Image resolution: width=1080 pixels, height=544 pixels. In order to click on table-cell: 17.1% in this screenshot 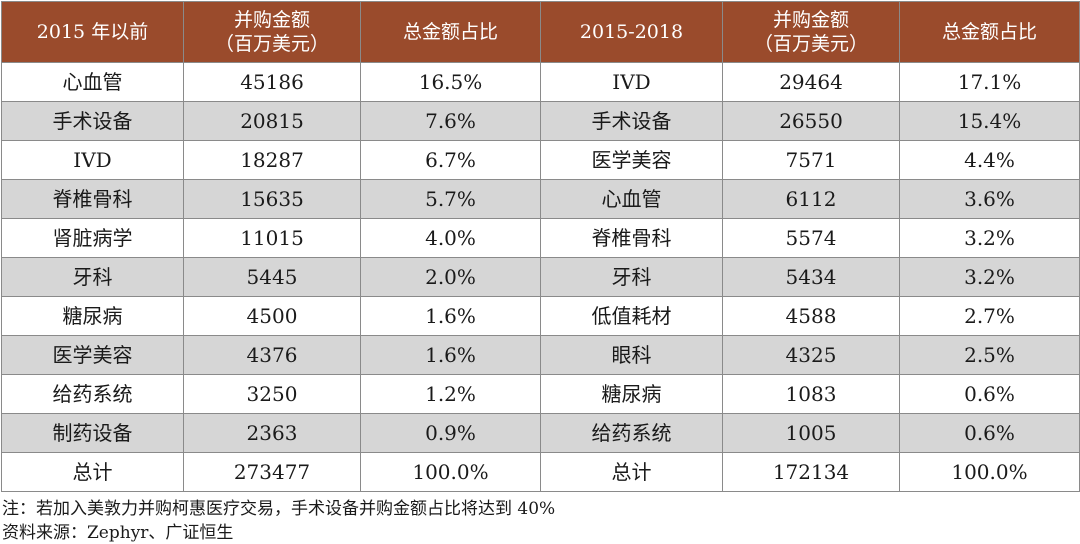, I will do `click(989, 82)`.